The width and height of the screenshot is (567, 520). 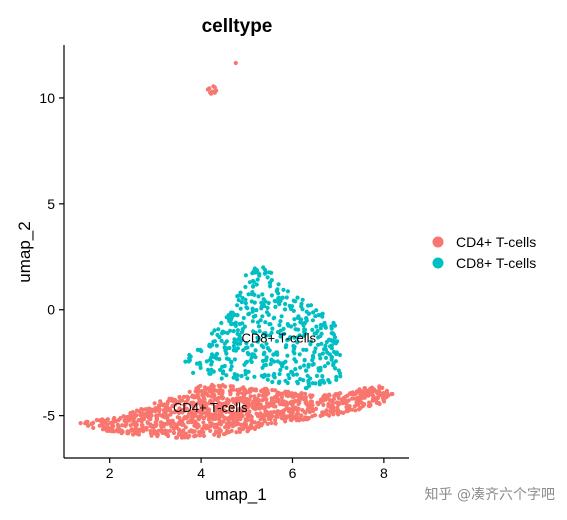 What do you see at coordinates (201, 473) in the screenshot?
I see `x-tick-label: 4` at bounding box center [201, 473].